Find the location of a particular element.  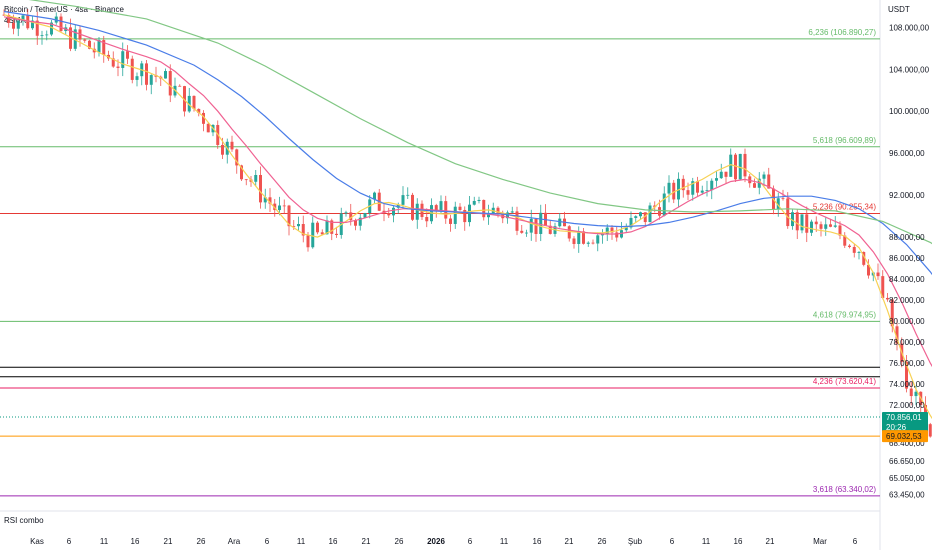

indicator-label: 4SMA is located at coordinates (15, 20).